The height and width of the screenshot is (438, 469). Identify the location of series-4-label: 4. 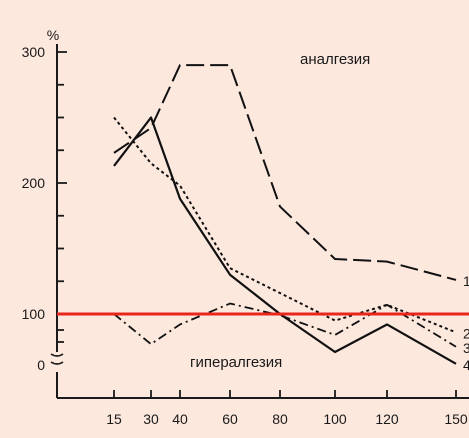
(466, 365).